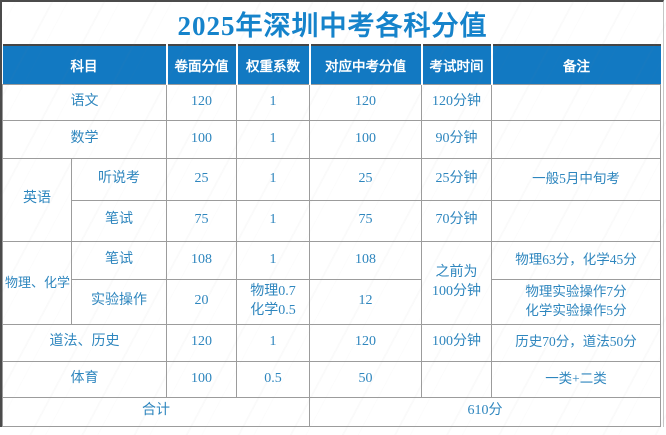  I want to click on row-morality-history: 道法、历史 120 1 120 100分钟 历史70分，道法50分, so click(331, 342).